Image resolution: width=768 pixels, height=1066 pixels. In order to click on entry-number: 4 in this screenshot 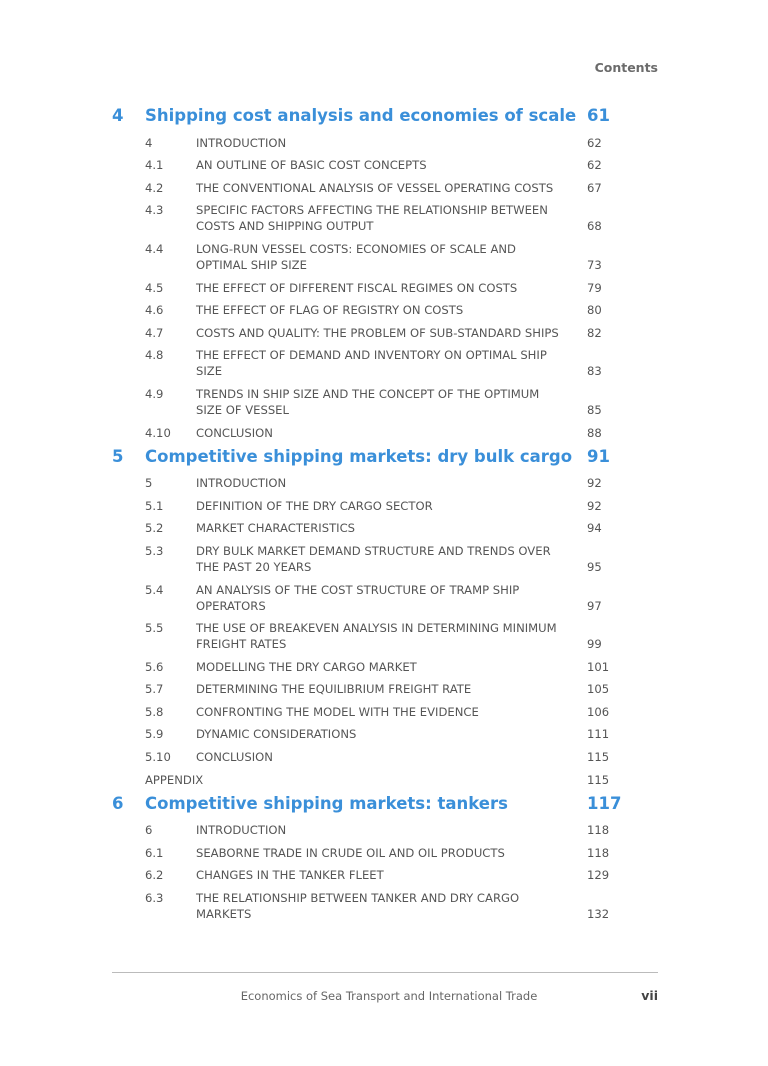, I will do `click(149, 142)`.